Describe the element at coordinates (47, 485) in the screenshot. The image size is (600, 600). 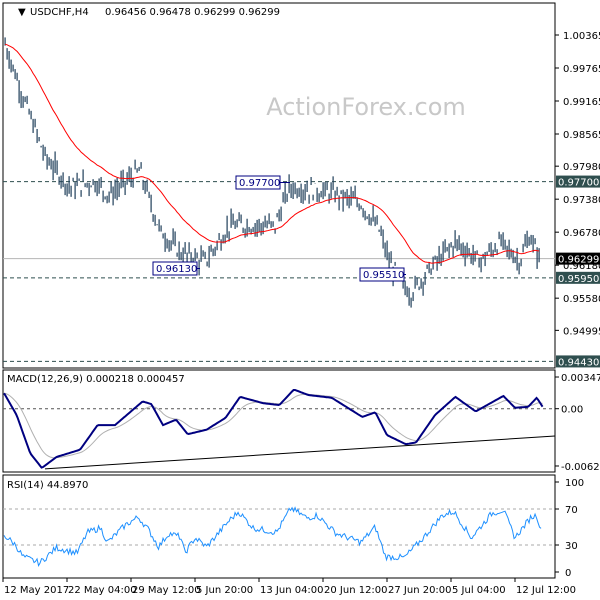
I see `rsi-title: RSI(14) 44.8970` at that location.